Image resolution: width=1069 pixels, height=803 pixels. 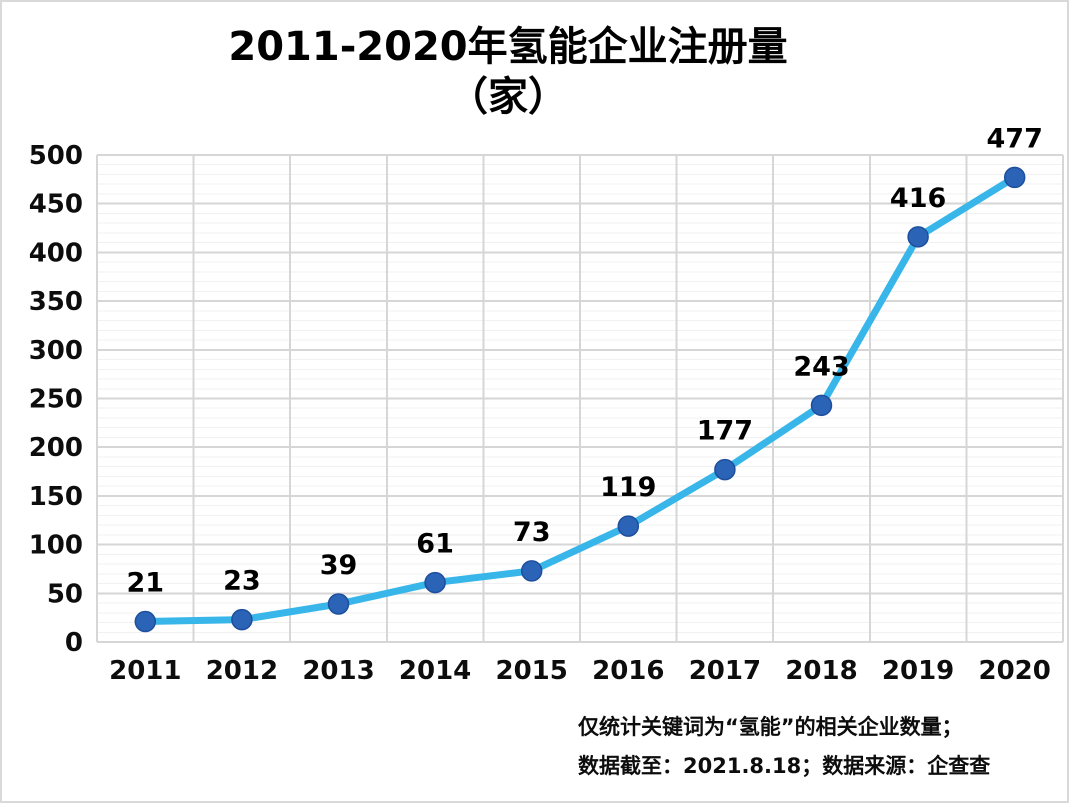 I want to click on footnote-line2: 数据截至：2021.8.18；数据来源：企查查, so click(x=784, y=766).